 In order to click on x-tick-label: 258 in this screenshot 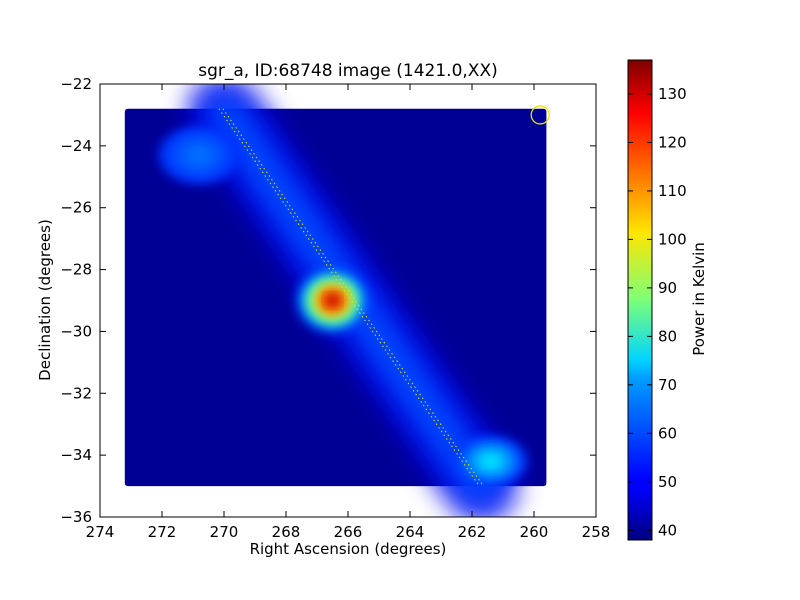, I will do `click(596, 532)`.